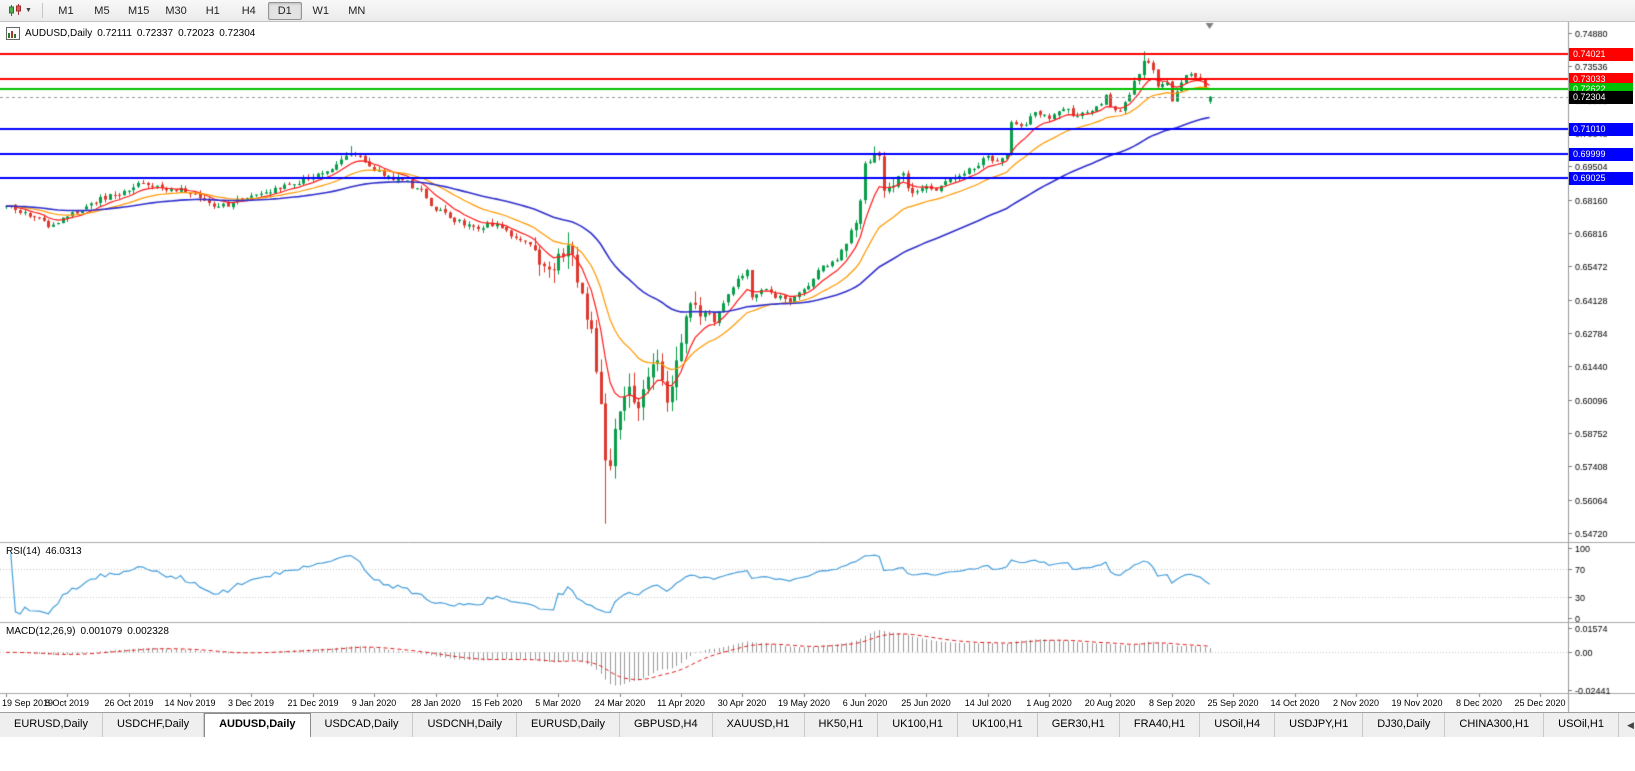 This screenshot has height=771, width=1635. I want to click on chevron-down-icon: ▼, so click(28, 10).